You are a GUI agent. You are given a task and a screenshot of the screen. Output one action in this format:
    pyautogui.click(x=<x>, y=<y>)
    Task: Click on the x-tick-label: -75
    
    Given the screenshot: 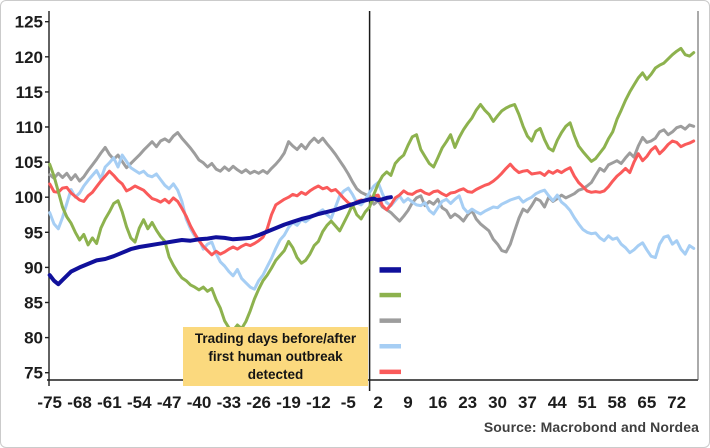 What is the action you would take?
    pyautogui.click(x=49, y=402)
    